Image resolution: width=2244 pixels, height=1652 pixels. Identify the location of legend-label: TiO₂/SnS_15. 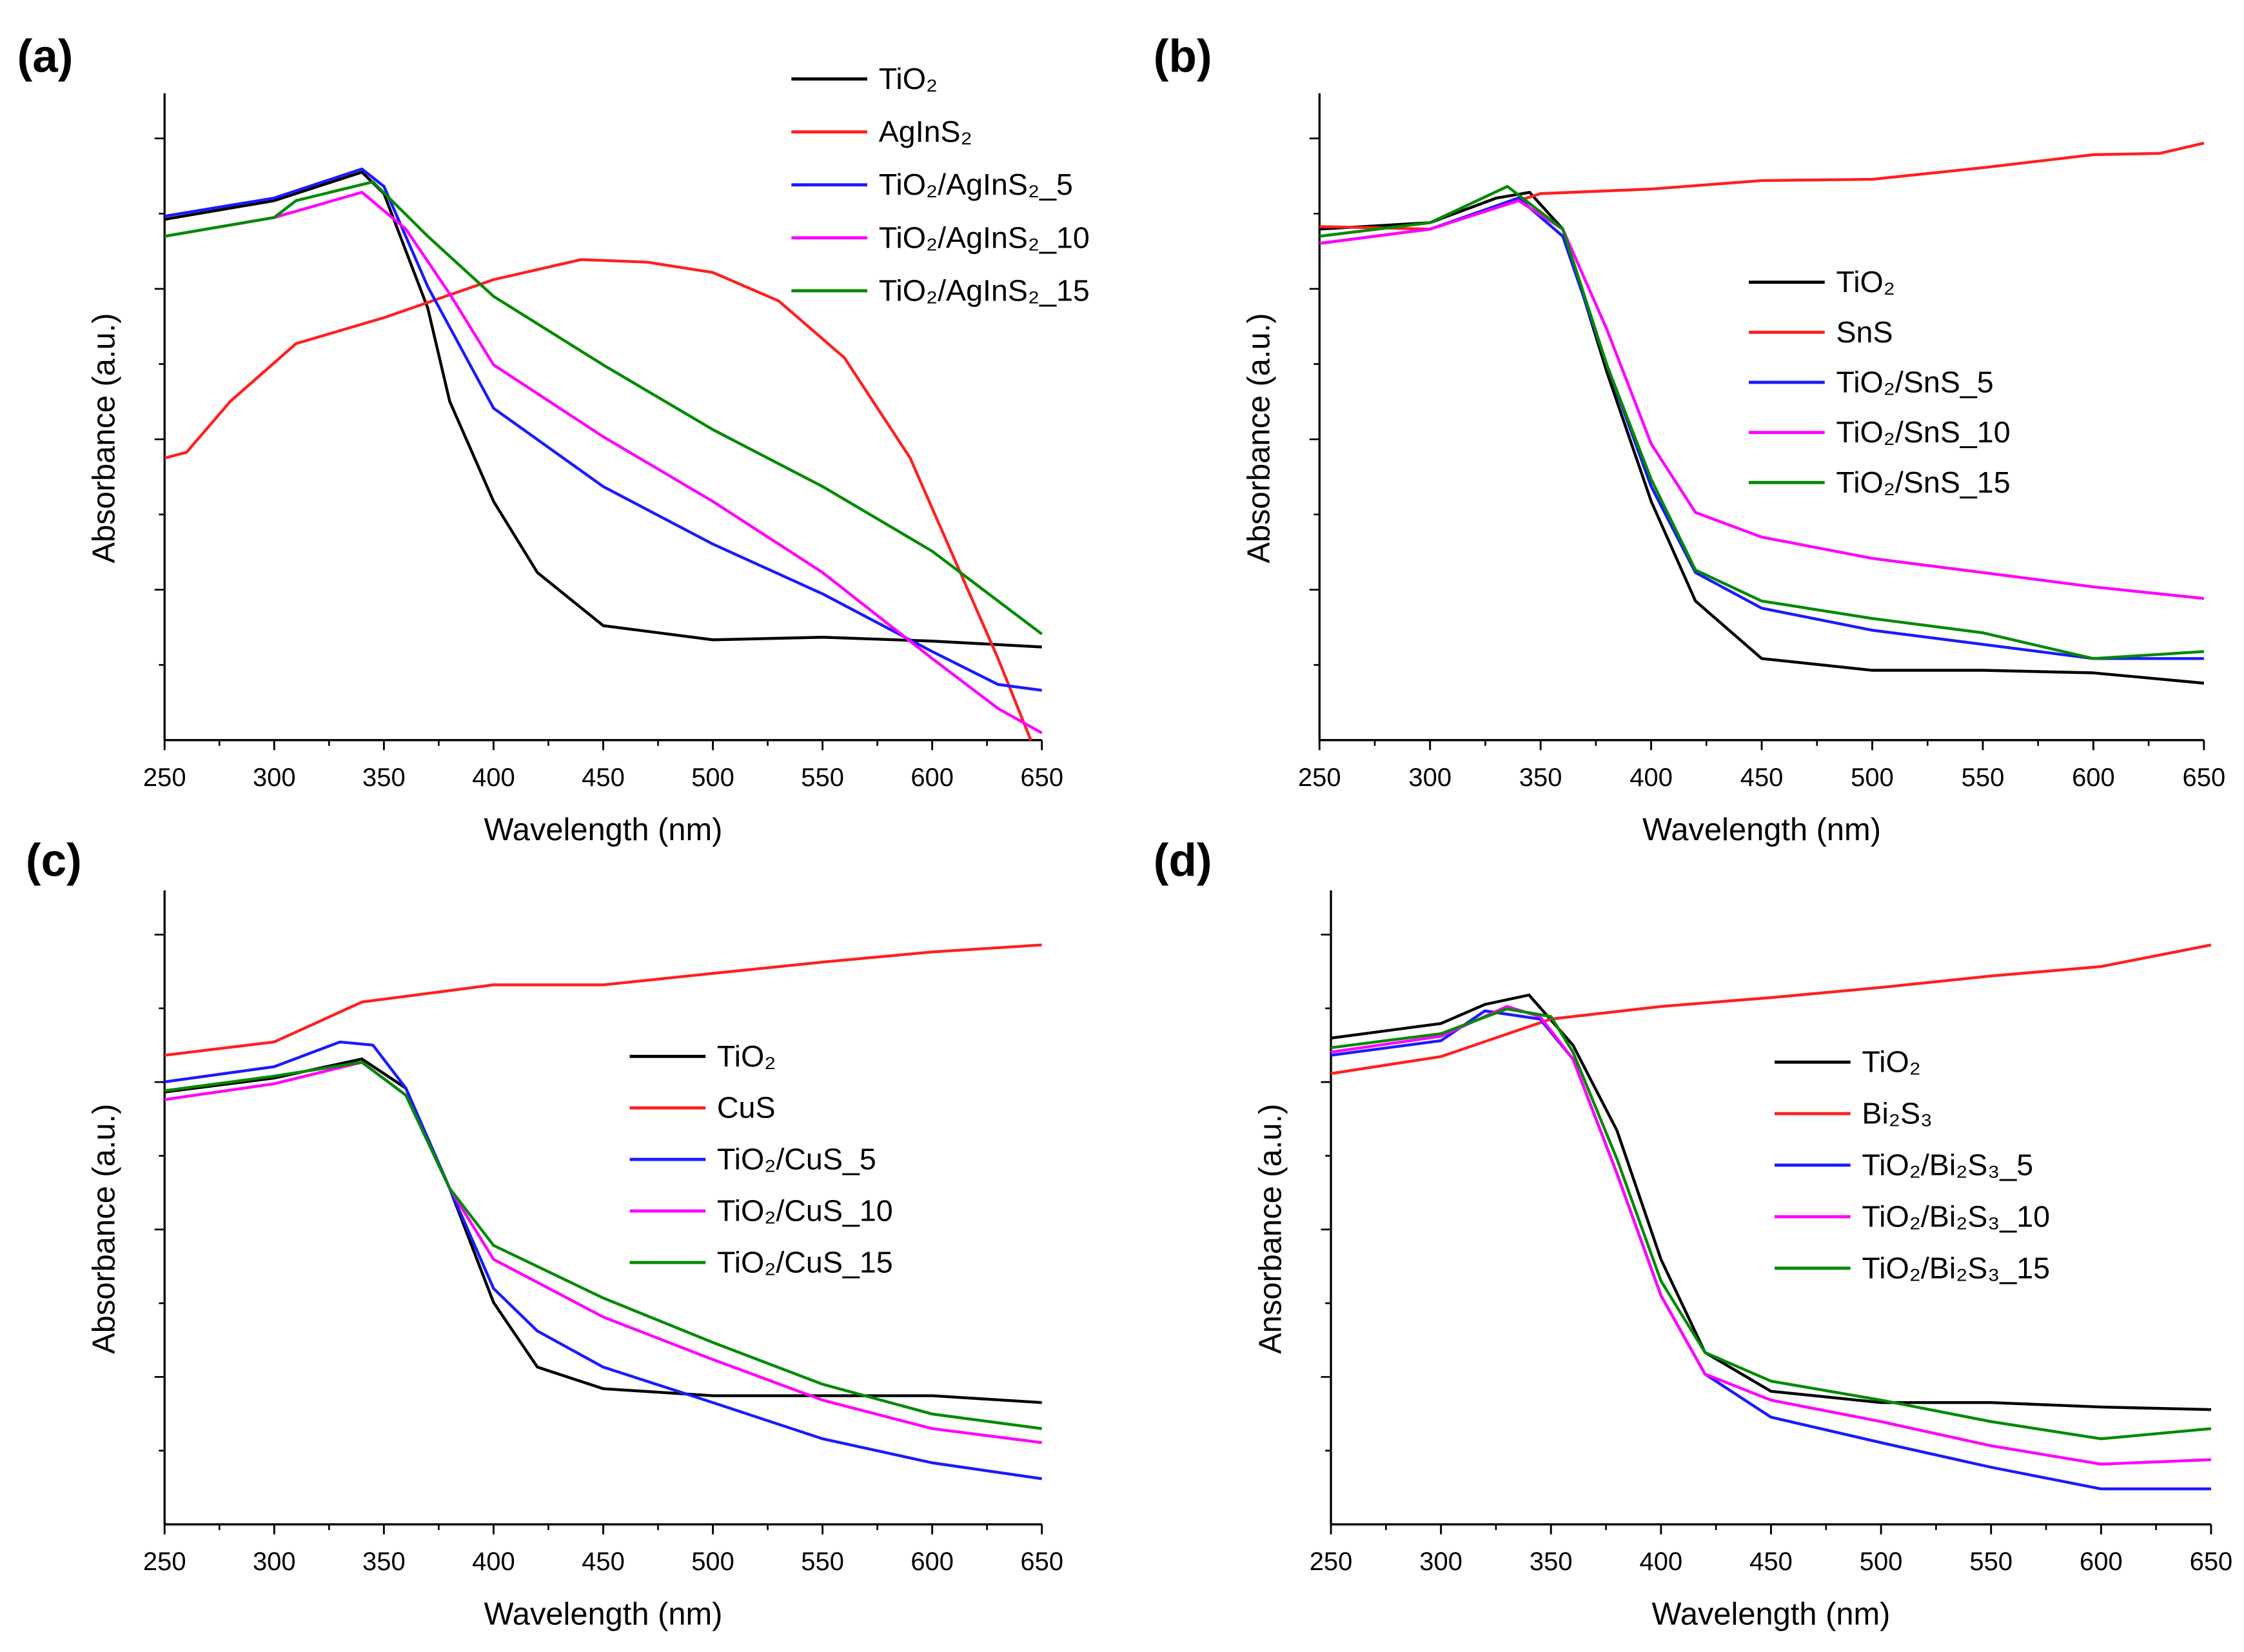
(1923, 483).